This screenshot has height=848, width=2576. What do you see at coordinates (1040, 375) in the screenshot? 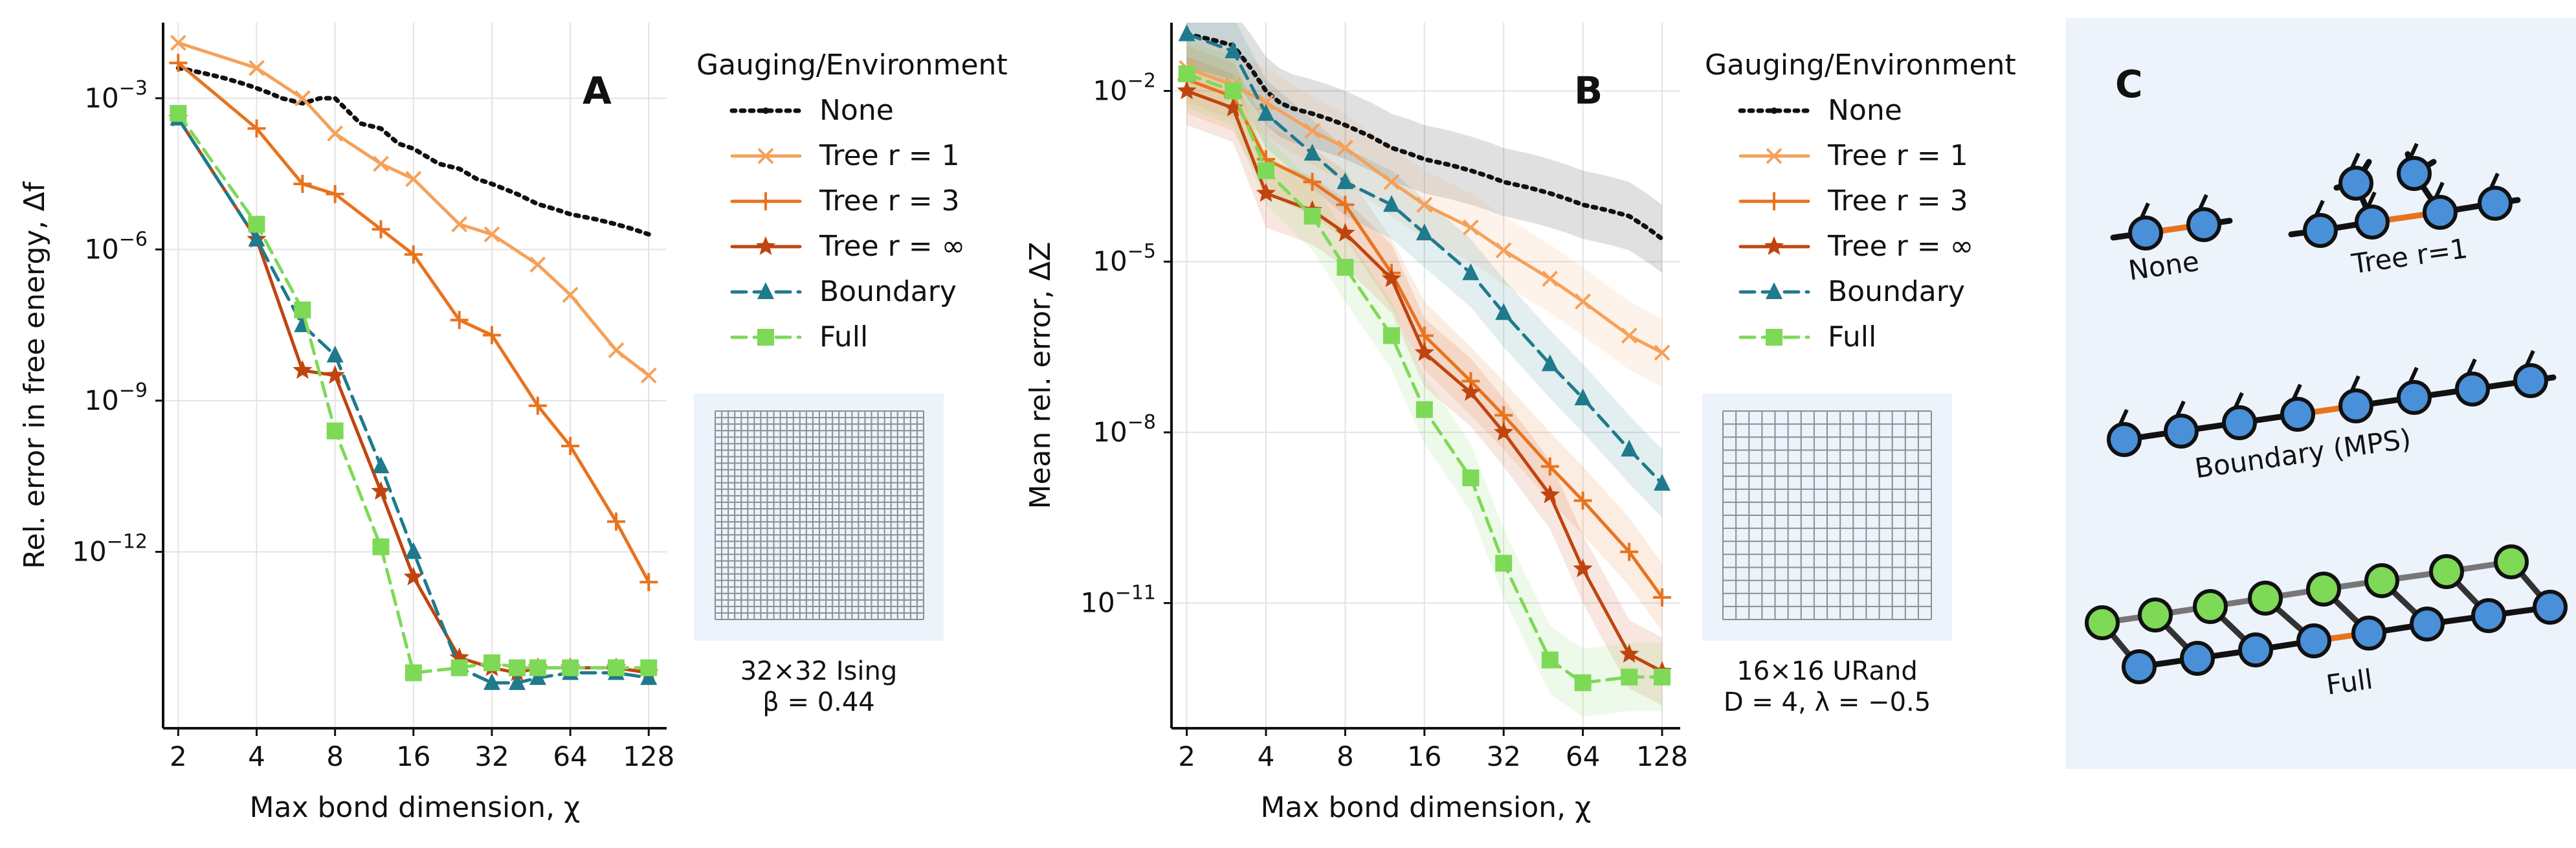
I see `panel-b-y-label: Mean rel. error, ΔZ` at bounding box center [1040, 375].